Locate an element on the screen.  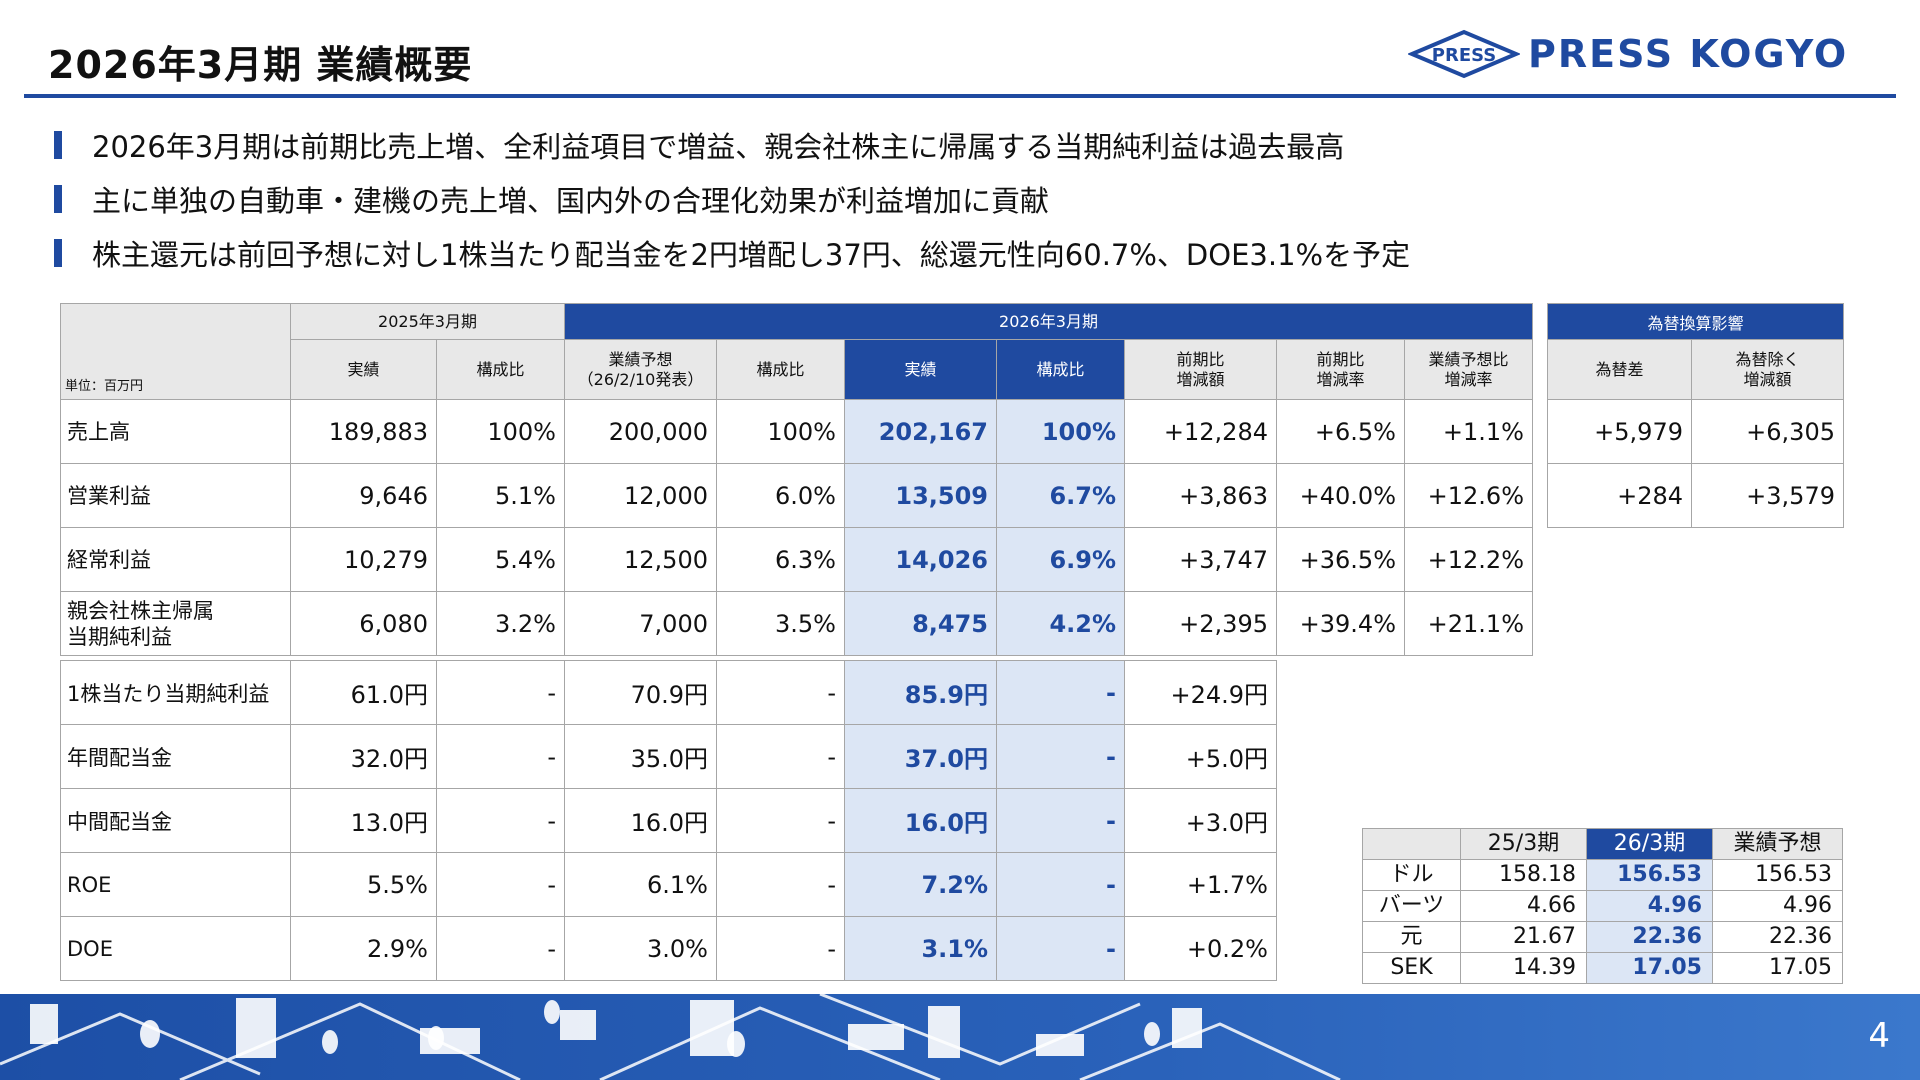
cell-forecast-rate: +12.6% is located at coordinates (1468, 495).